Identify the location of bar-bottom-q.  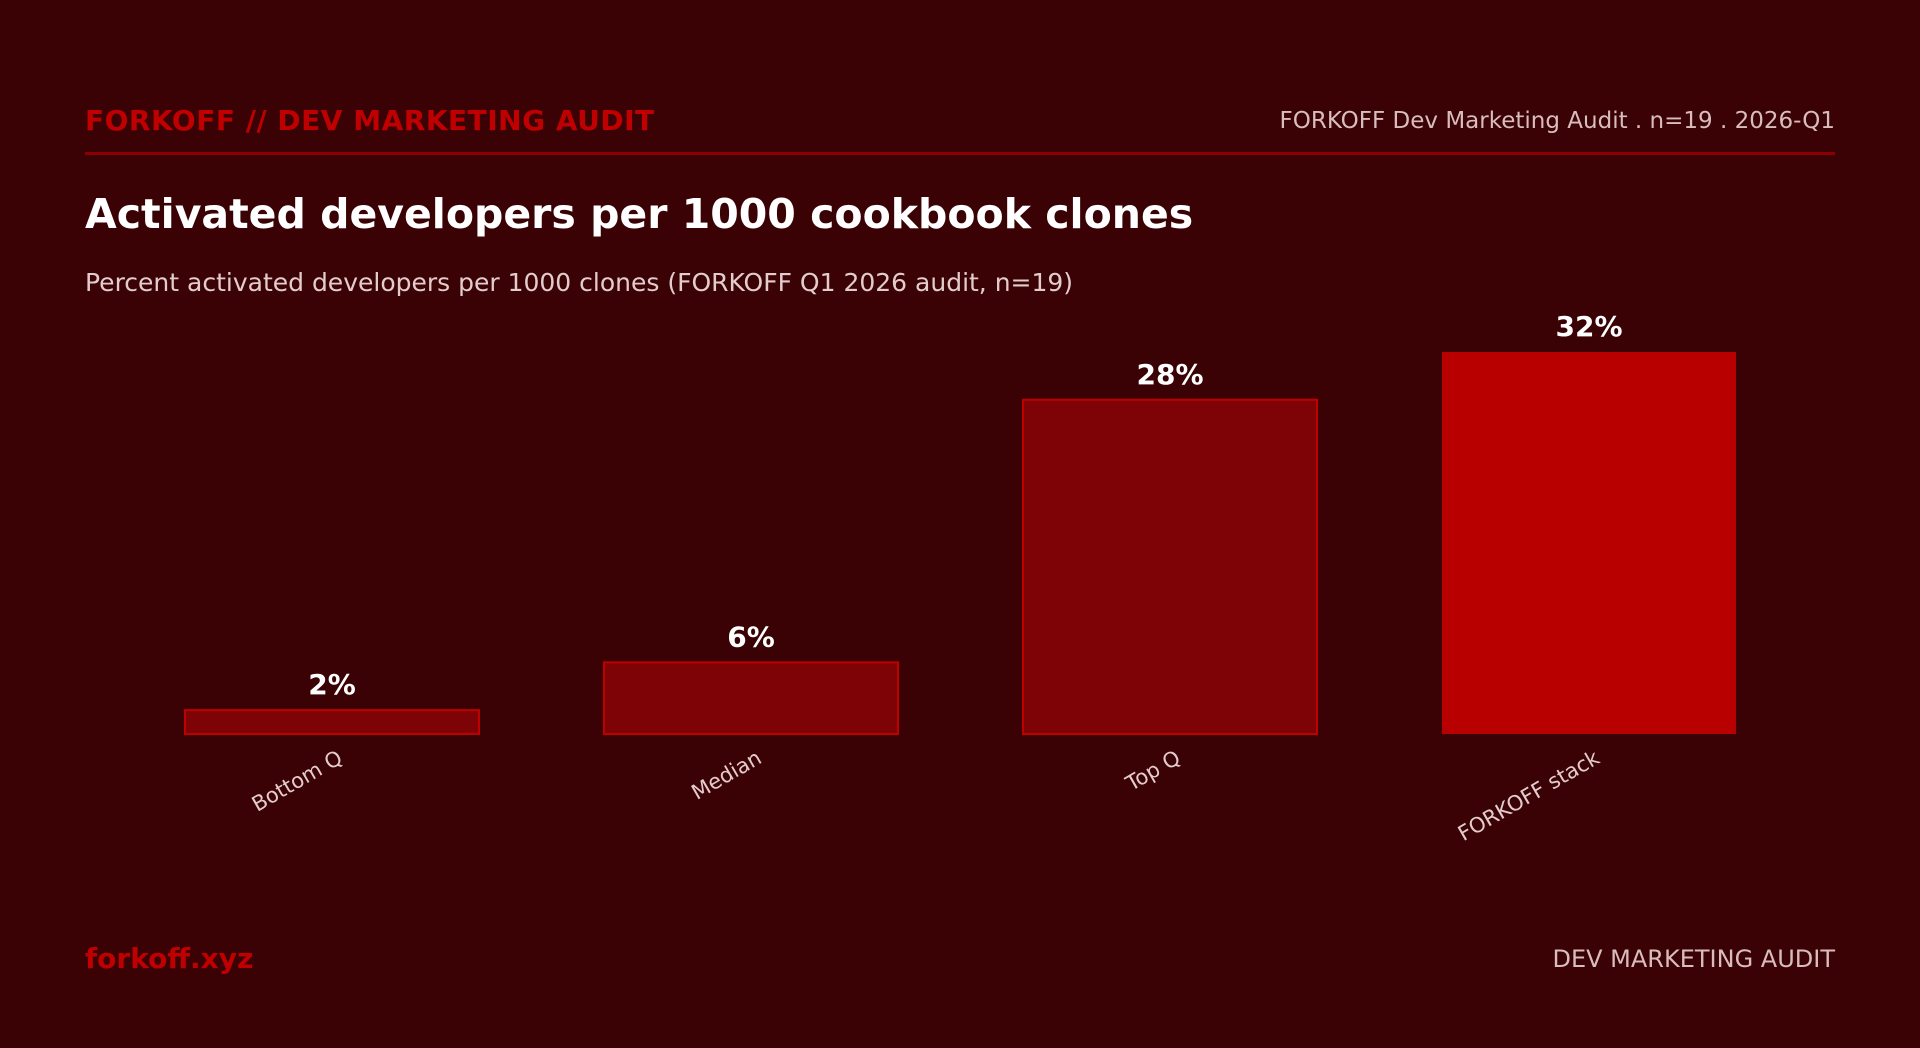
(332, 722).